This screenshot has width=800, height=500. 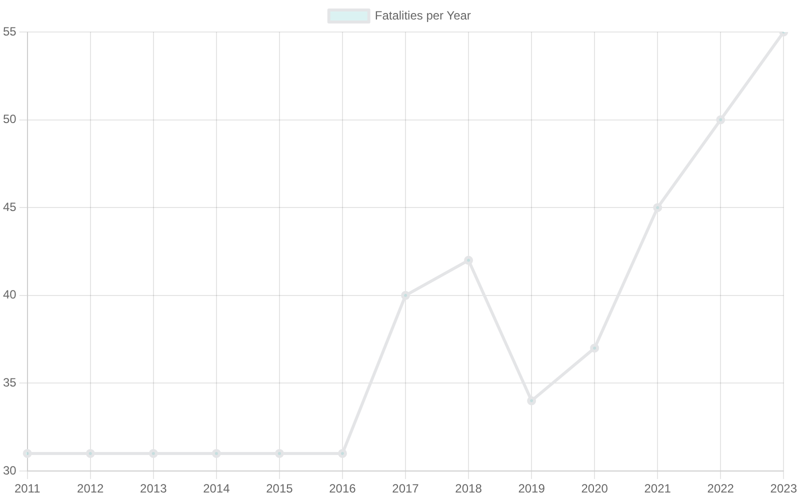 What do you see at coordinates (9, 470) in the screenshot?
I see `y-tick-label: 30` at bounding box center [9, 470].